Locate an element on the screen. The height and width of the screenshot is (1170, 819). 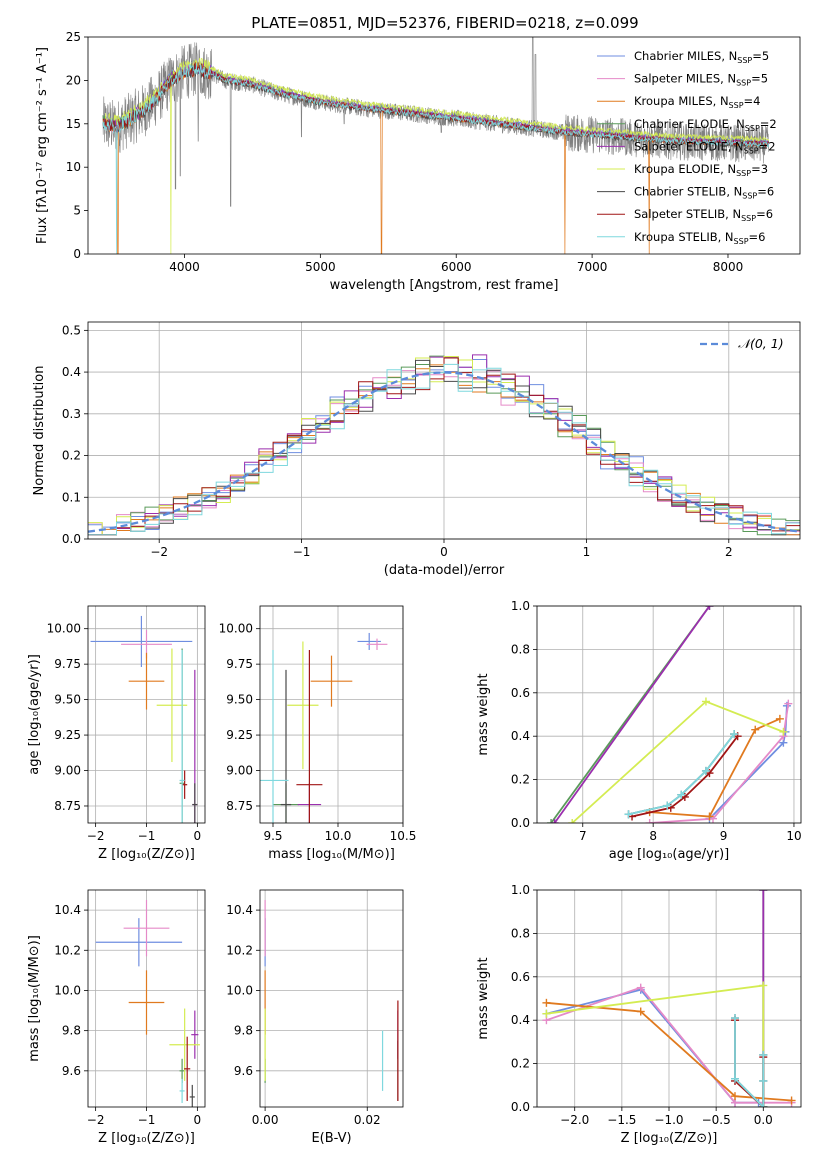
legend-label: Salpeter MILES, NSSP=5 is located at coordinates (701, 80).